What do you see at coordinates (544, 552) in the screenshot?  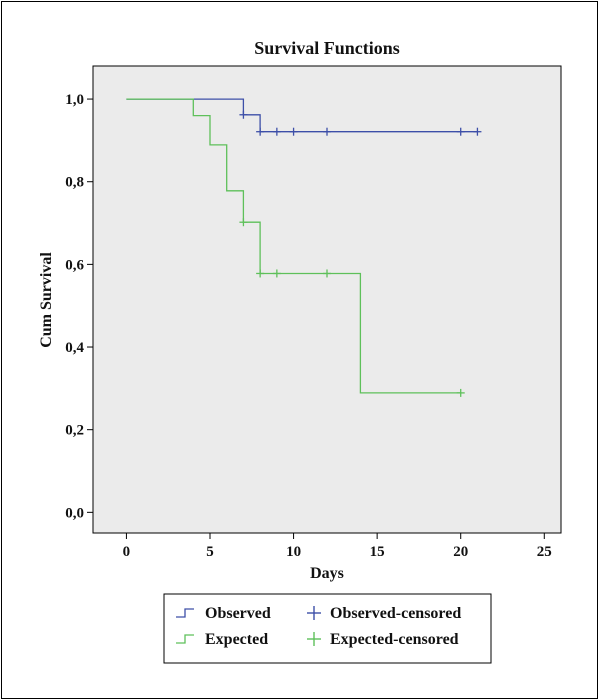 I see `x-tick-label: 25` at bounding box center [544, 552].